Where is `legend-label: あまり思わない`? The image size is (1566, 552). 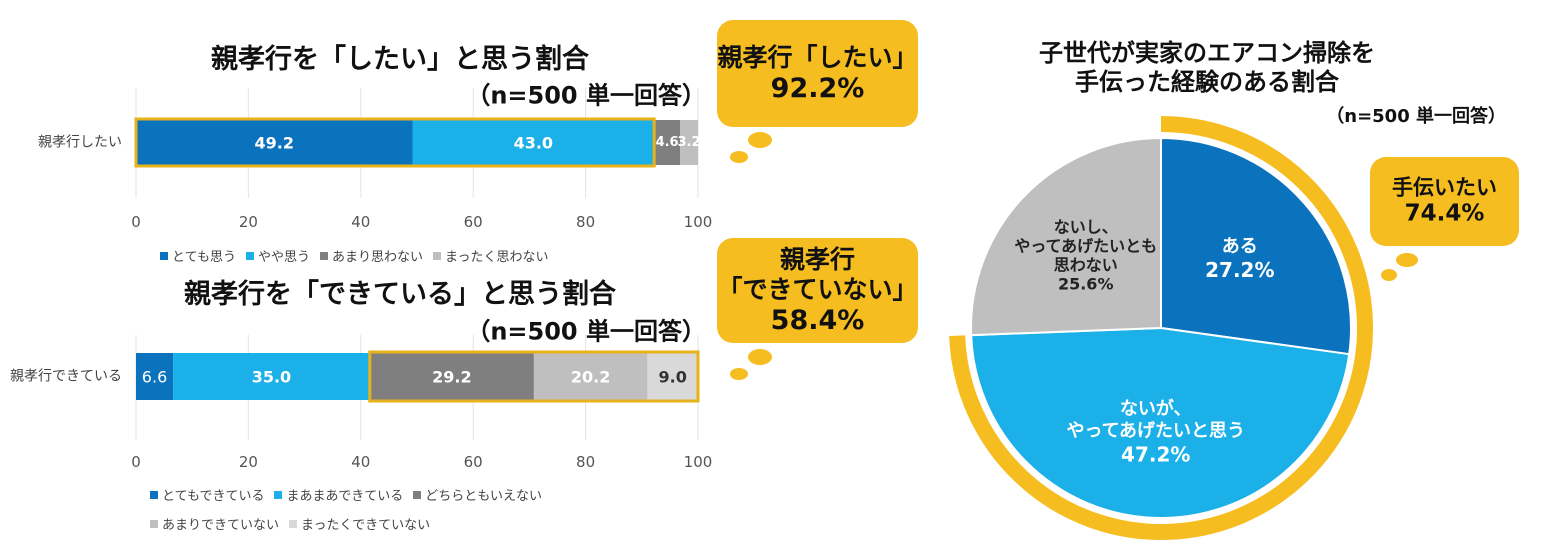 legend-label: あまり思わない is located at coordinates (377, 257).